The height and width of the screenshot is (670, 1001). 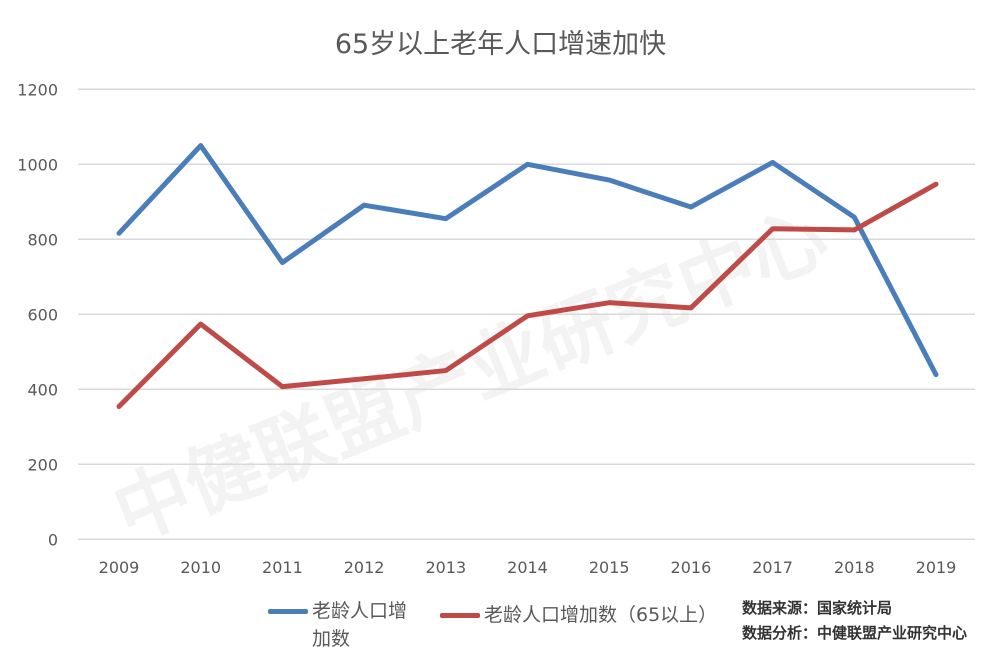 What do you see at coordinates (364, 567) in the screenshot?
I see `x-tick-label: 2012` at bounding box center [364, 567].